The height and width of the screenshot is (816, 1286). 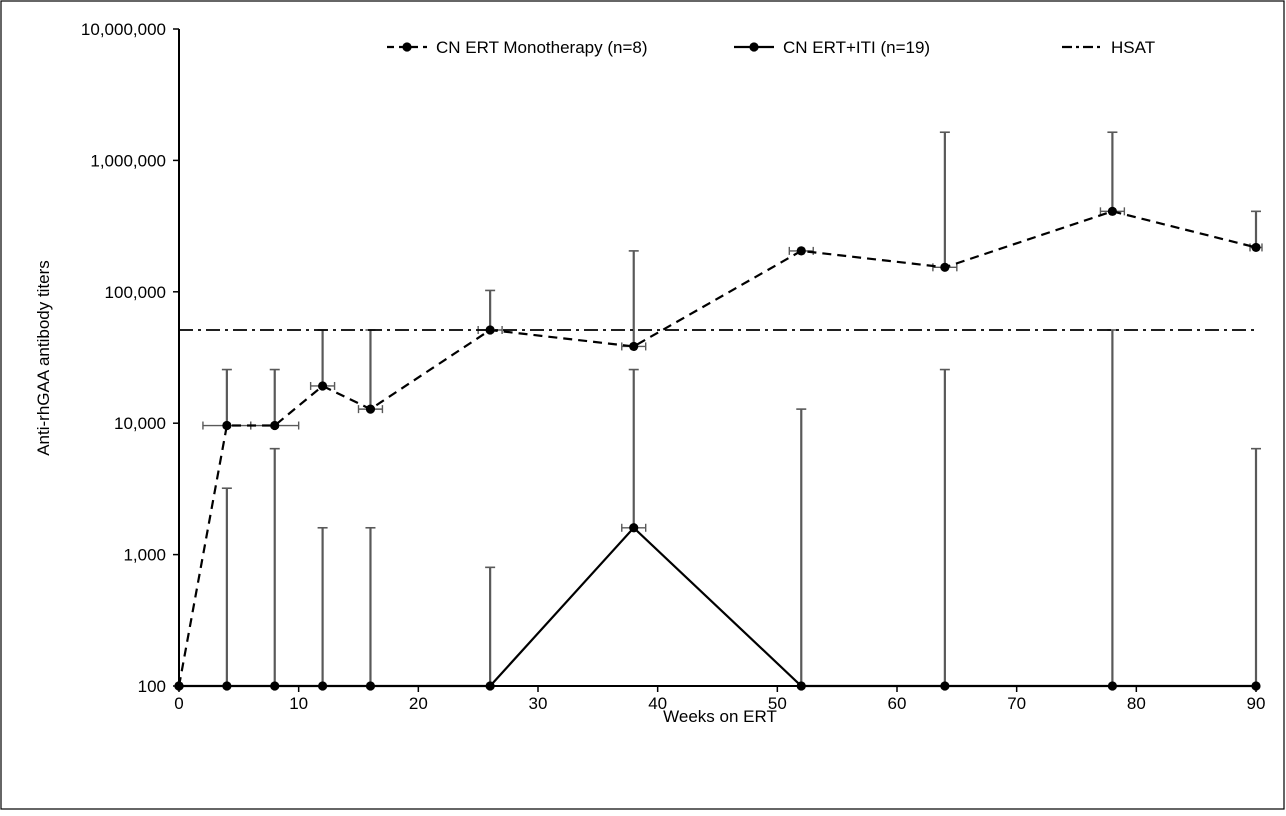 I want to click on x-tick-label: 40, so click(x=657, y=703).